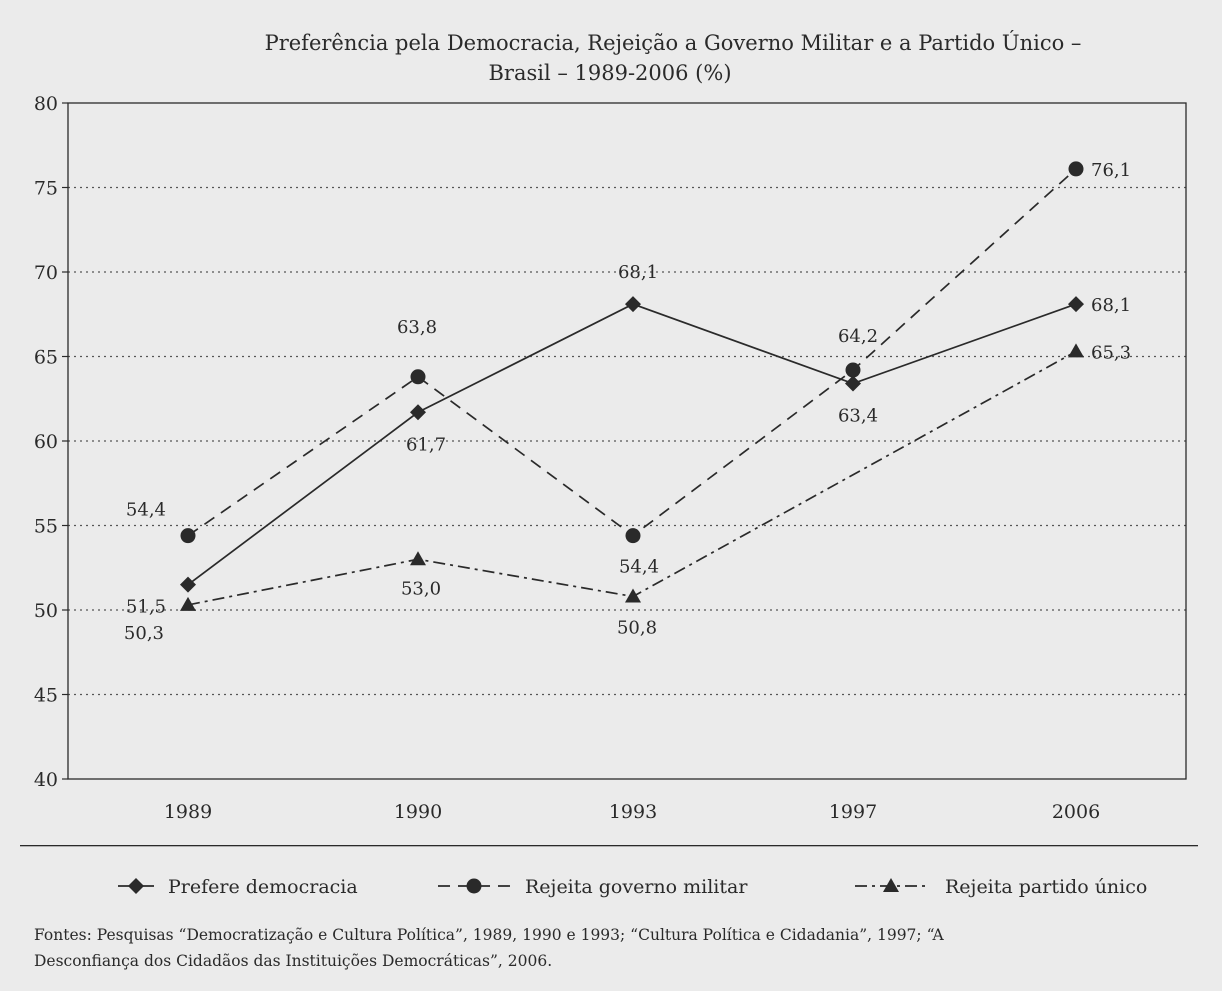  Describe the element at coordinates (136, 886) in the screenshot. I see `legend-marker-prefere-democracia-icon` at that location.